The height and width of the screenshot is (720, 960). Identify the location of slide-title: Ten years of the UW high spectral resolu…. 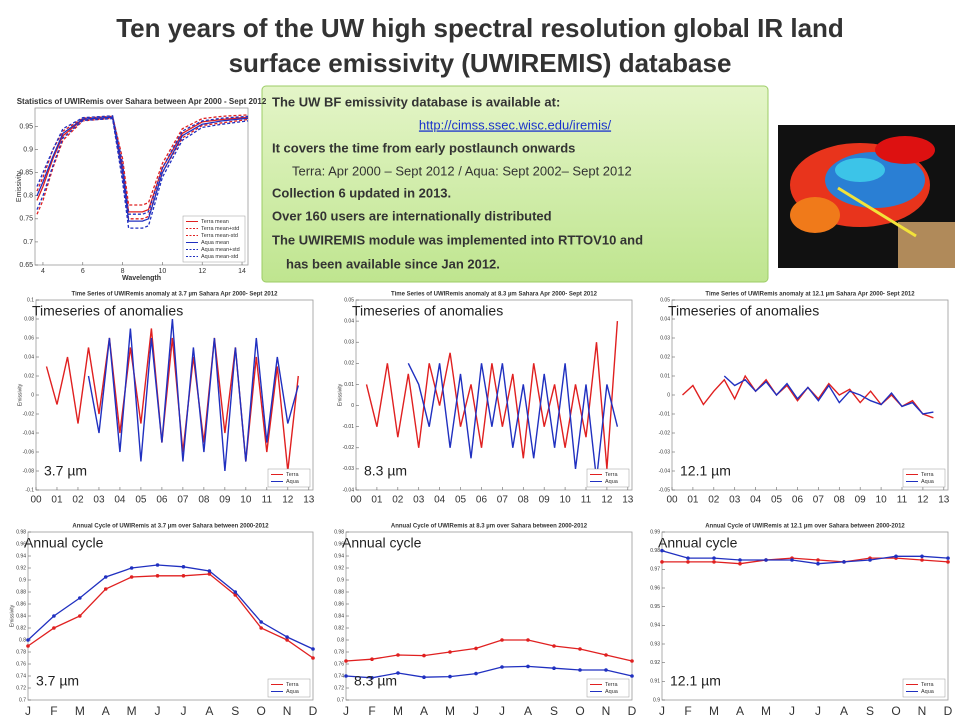
(480, 28).